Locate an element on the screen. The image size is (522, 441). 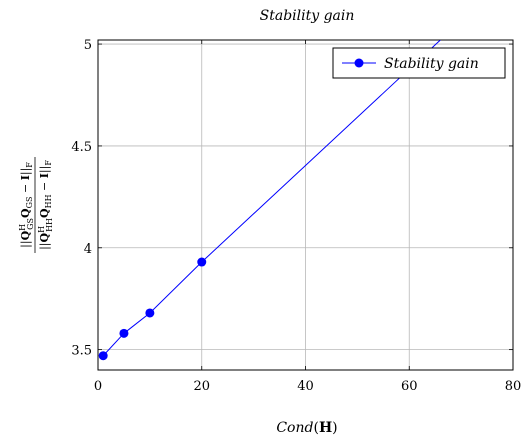
y-tick-label: 4 is located at coordinates (88, 249).